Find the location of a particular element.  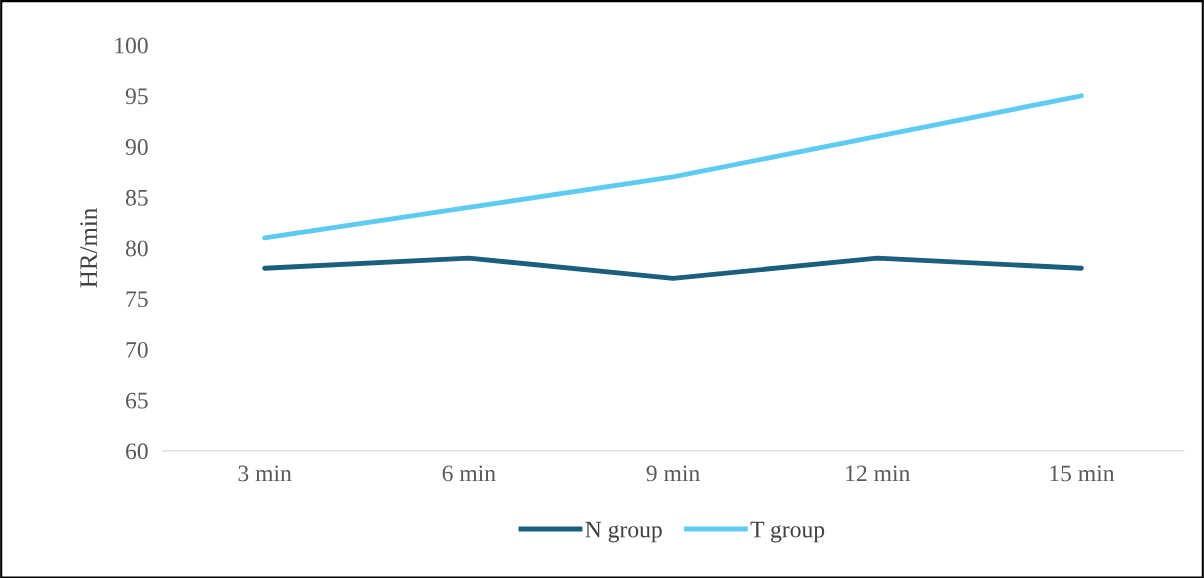

y-tick-label: 60 is located at coordinates (137, 451).